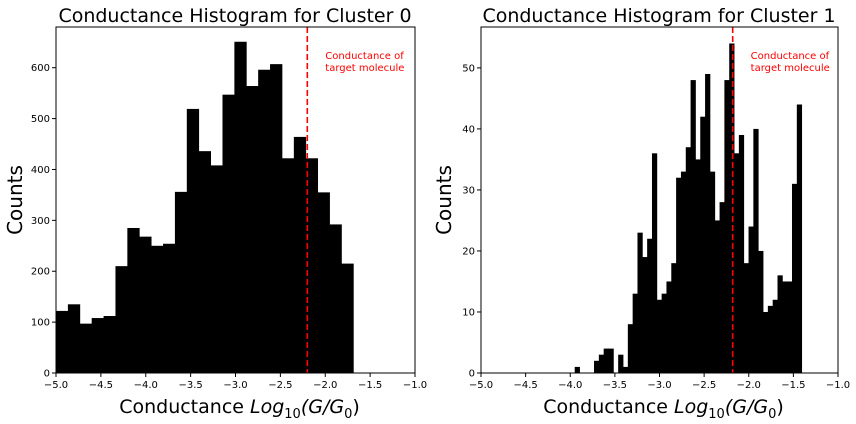 The image size is (856, 424). Describe the element at coordinates (234, 16) in the screenshot. I see `chart-title: Conductance Histogram for Cluster 0` at that location.